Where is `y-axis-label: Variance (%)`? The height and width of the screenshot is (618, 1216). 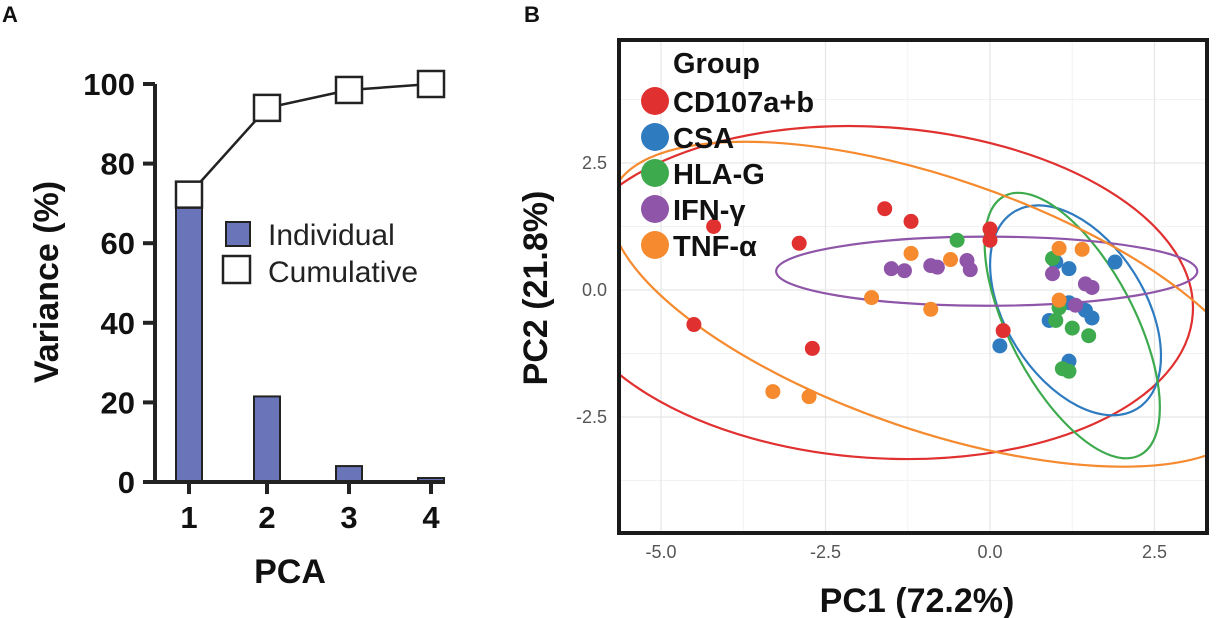
y-axis-label: Variance (%) is located at coordinates (47, 282).